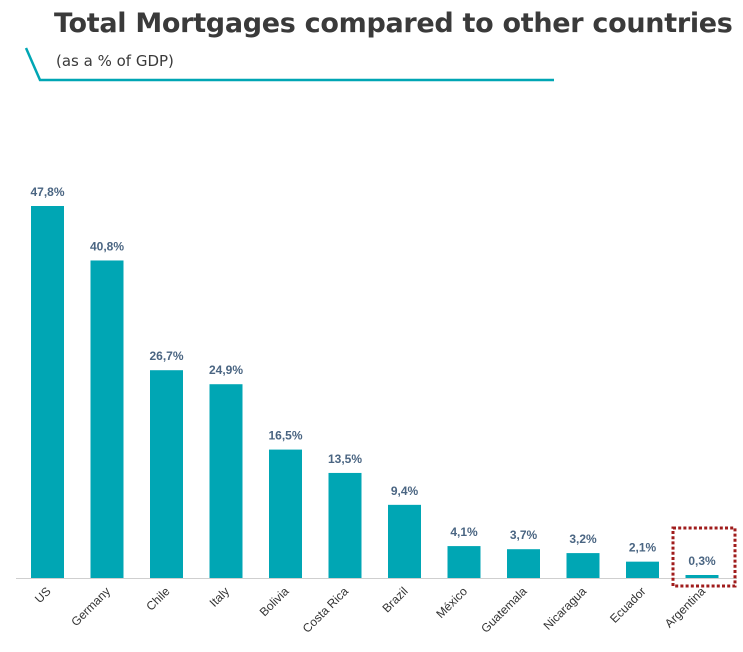 This screenshot has width=743, height=652. What do you see at coordinates (404, 541) in the screenshot?
I see `bar-brazil` at bounding box center [404, 541].